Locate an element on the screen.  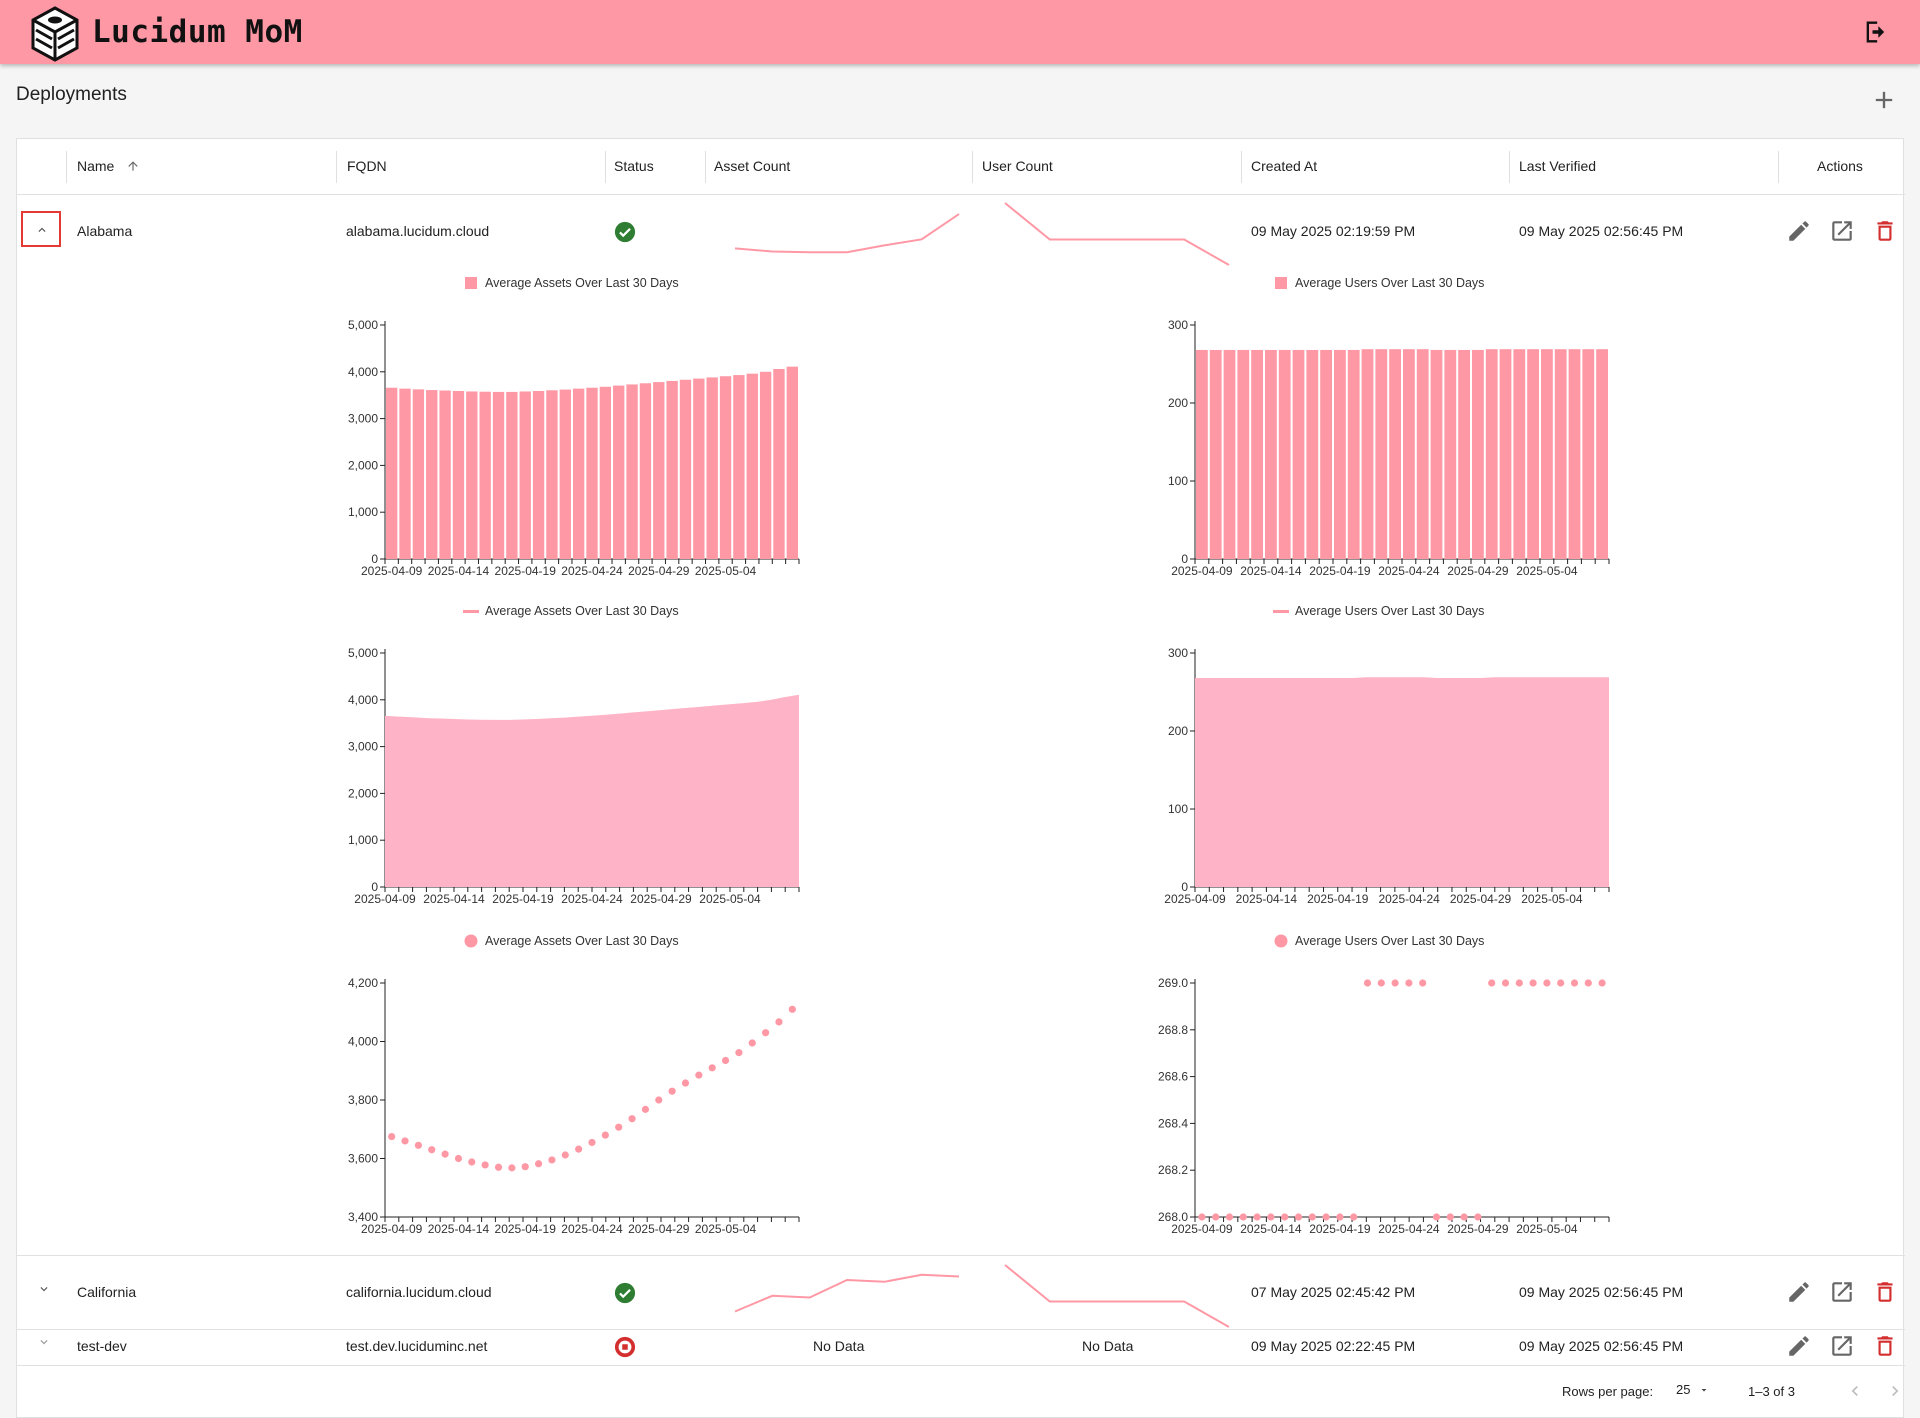
add-deployment-button is located at coordinates (1884, 100).